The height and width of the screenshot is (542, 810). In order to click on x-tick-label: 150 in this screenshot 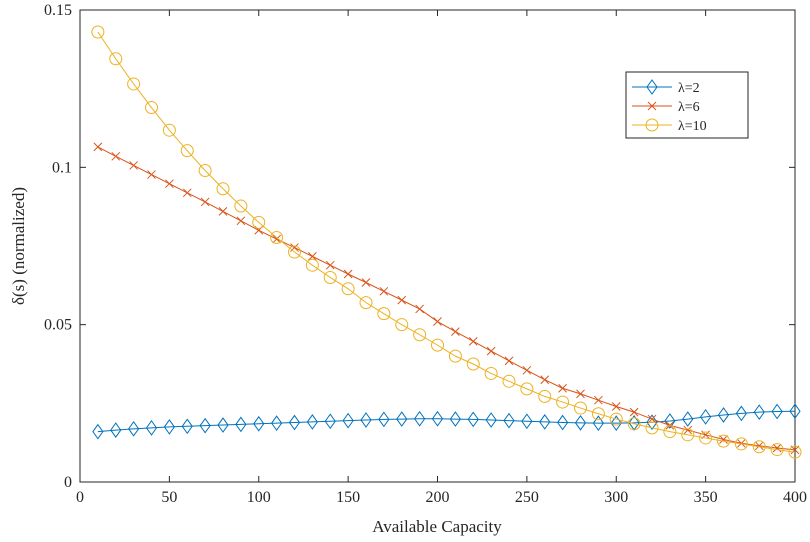, I will do `click(348, 497)`.